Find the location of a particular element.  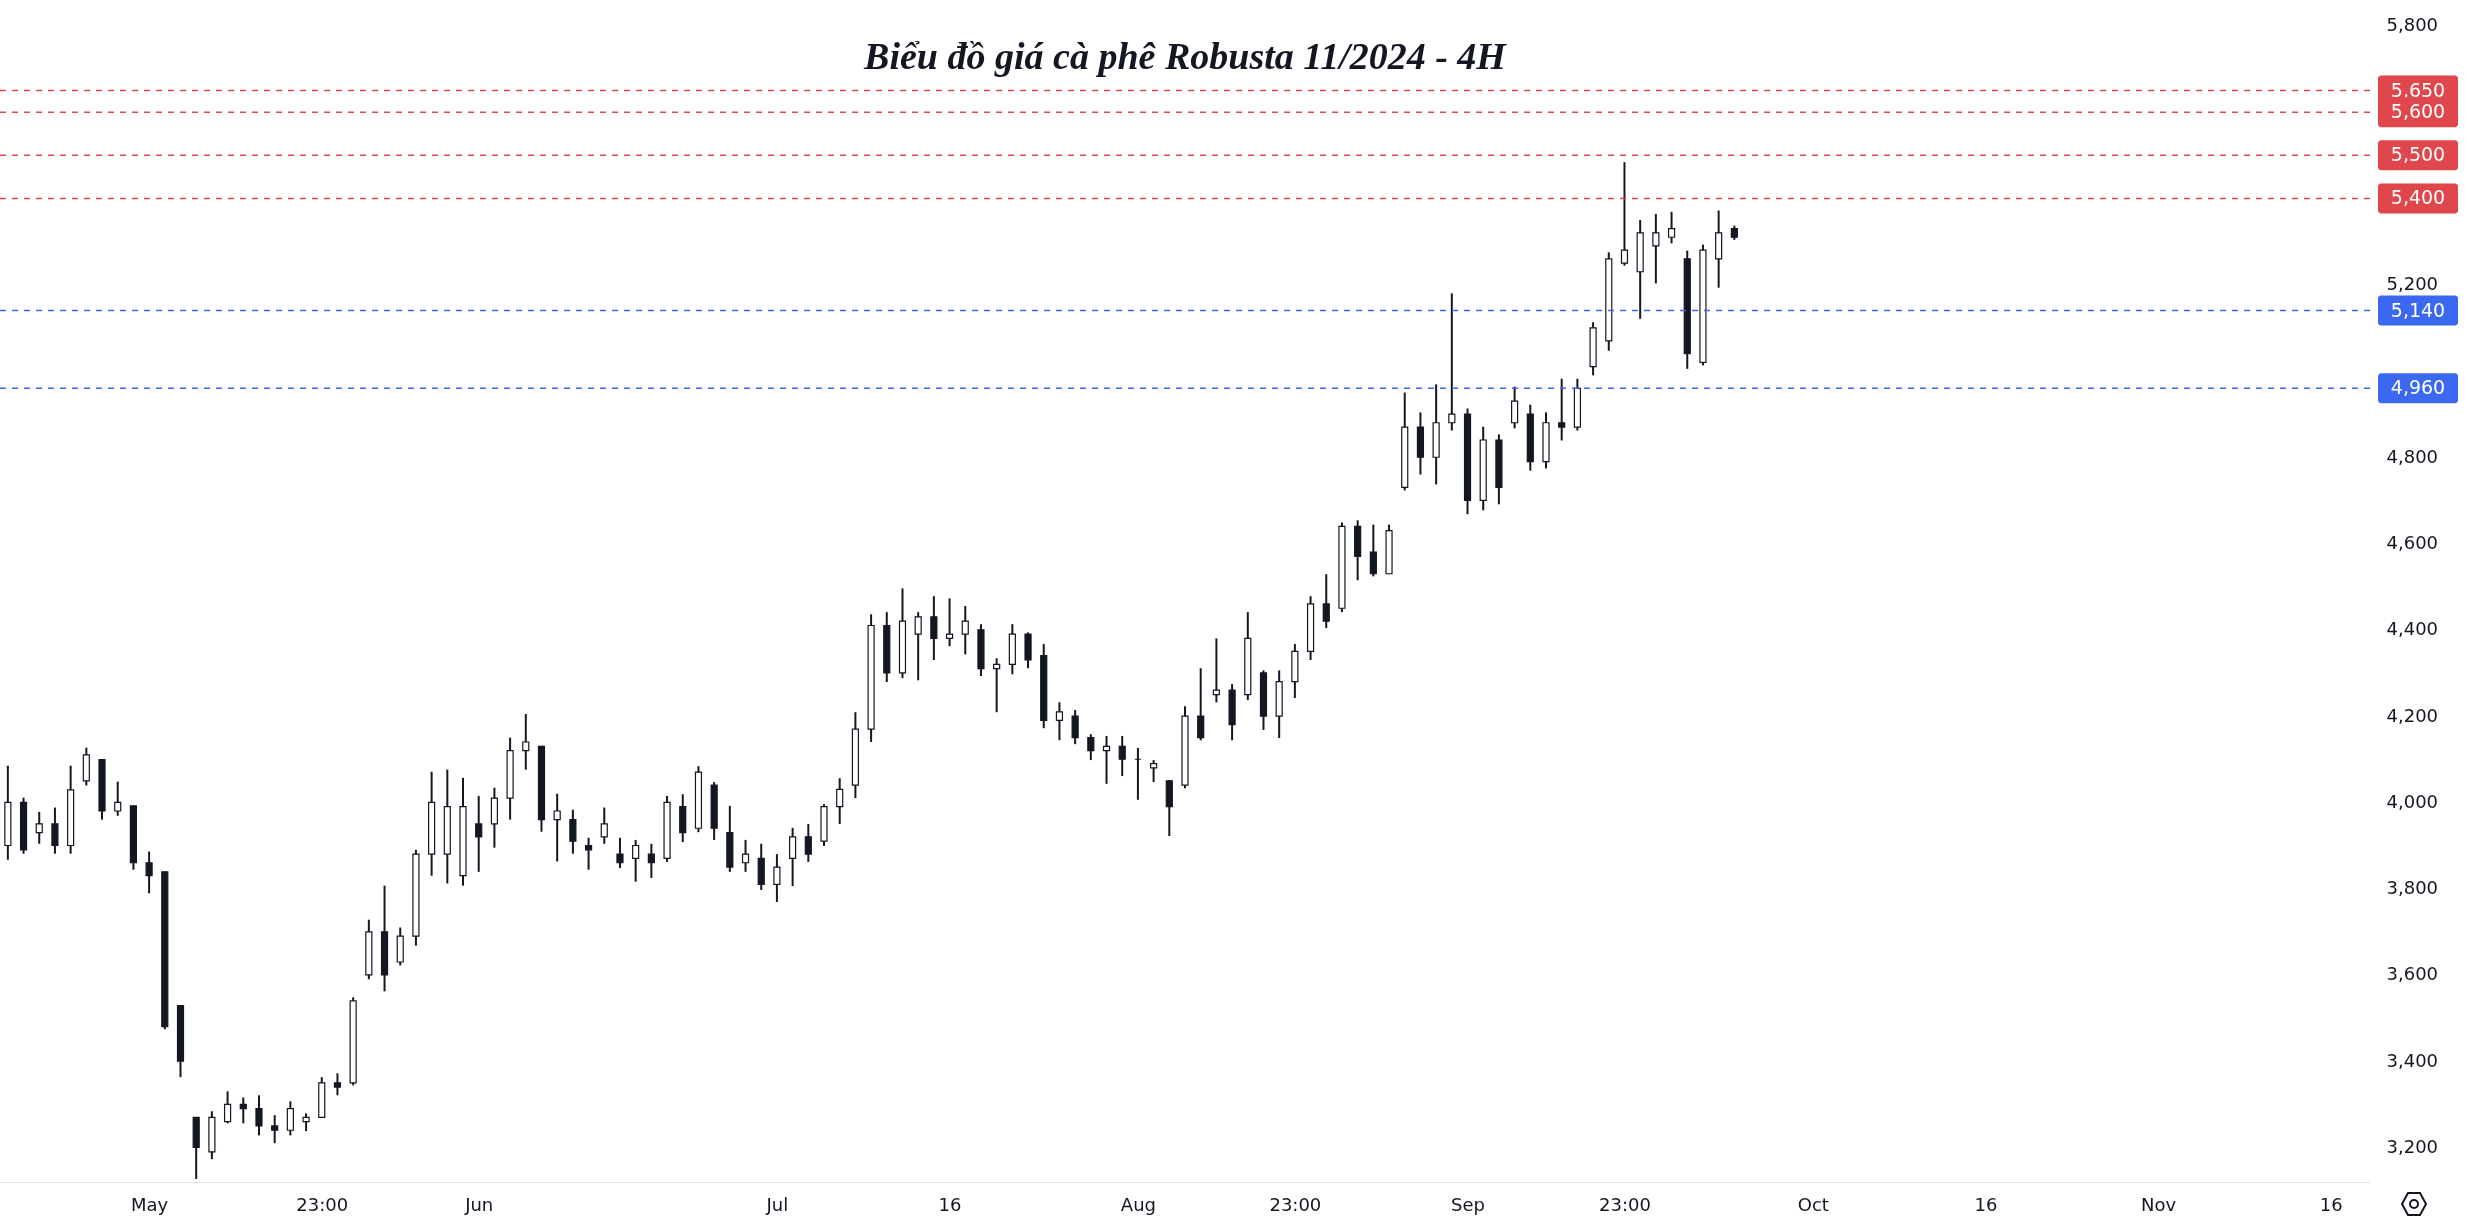

y-tick-label: 3,200 is located at coordinates (2412, 1146).